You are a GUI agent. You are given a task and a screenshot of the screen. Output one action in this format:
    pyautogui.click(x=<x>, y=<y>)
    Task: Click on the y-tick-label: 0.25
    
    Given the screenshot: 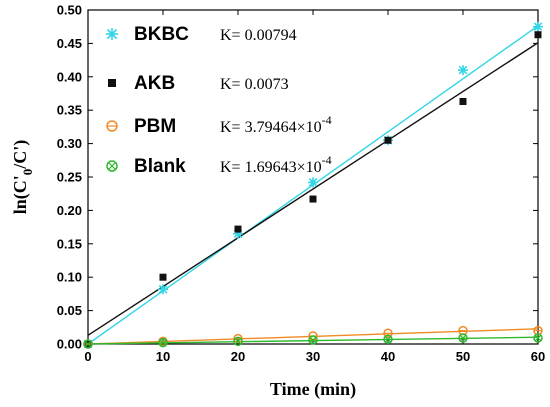 What is the action you would take?
    pyautogui.click(x=69, y=177)
    